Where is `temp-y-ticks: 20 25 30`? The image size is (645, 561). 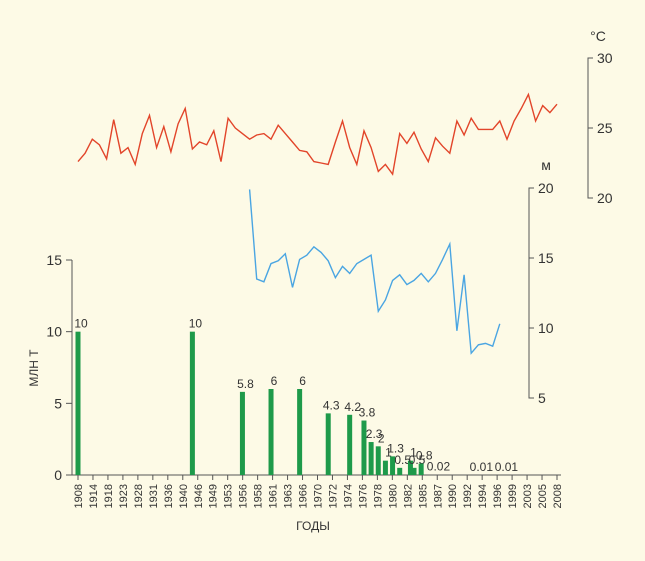 temp-y-ticks: 20 25 30 is located at coordinates (600, 128).